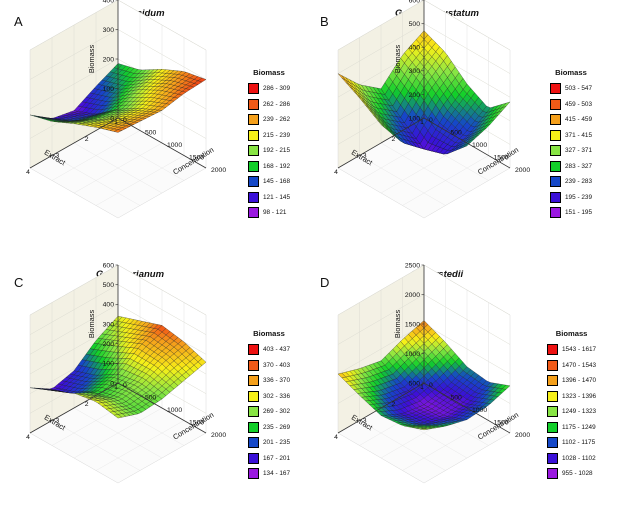  What do you see at coordinates (422, 387) in the screenshot?
I see `svg-text: 1` at bounding box center [422, 387].